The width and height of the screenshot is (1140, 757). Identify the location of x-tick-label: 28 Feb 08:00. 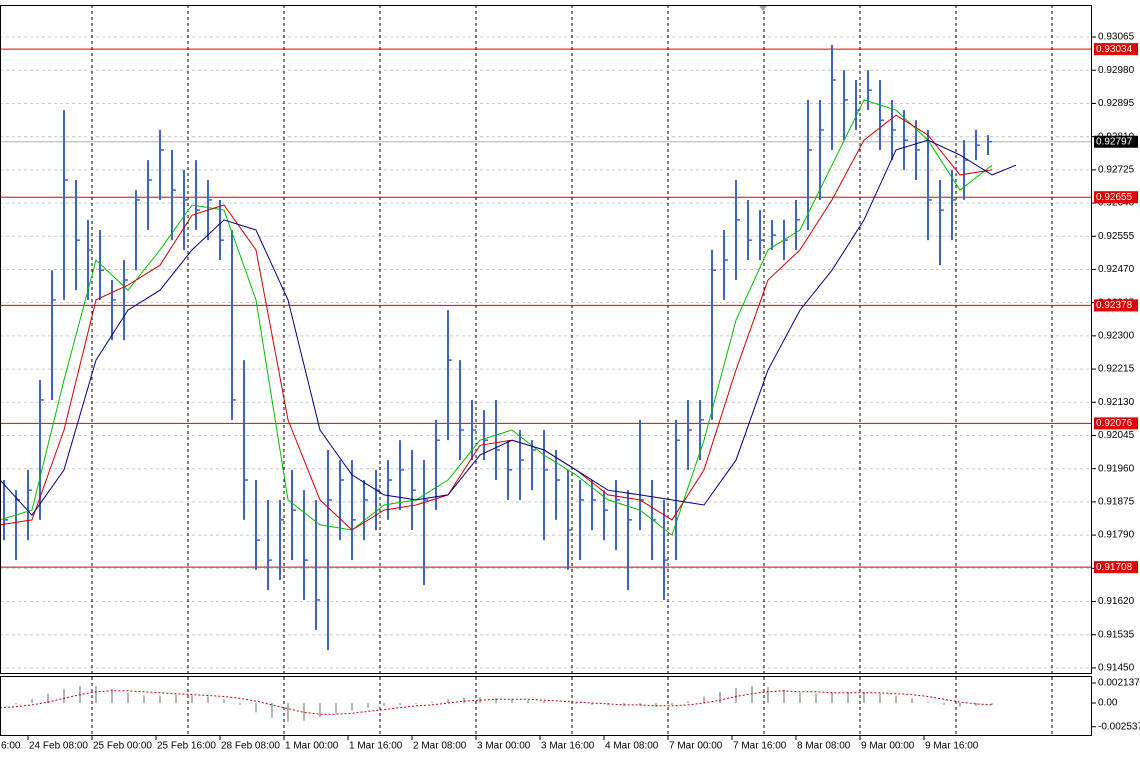
(250, 746).